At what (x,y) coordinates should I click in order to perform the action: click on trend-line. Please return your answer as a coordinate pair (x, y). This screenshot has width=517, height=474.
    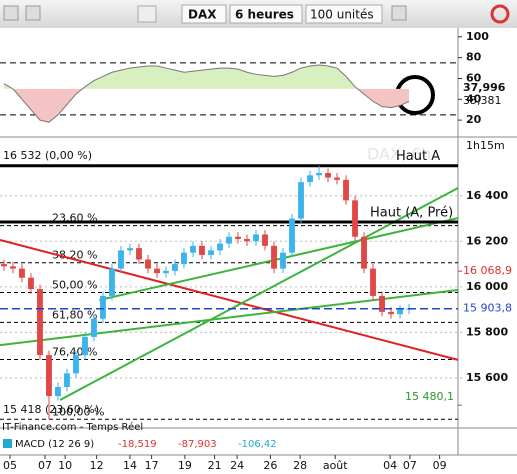
    Looking at the image, I should click on (279, 259).